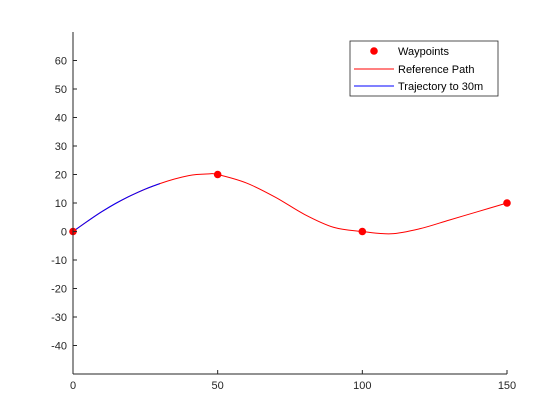 This screenshot has width=560, height=420. Describe the element at coordinates (59, 290) in the screenshot. I see `y-tick-label: -20` at that location.